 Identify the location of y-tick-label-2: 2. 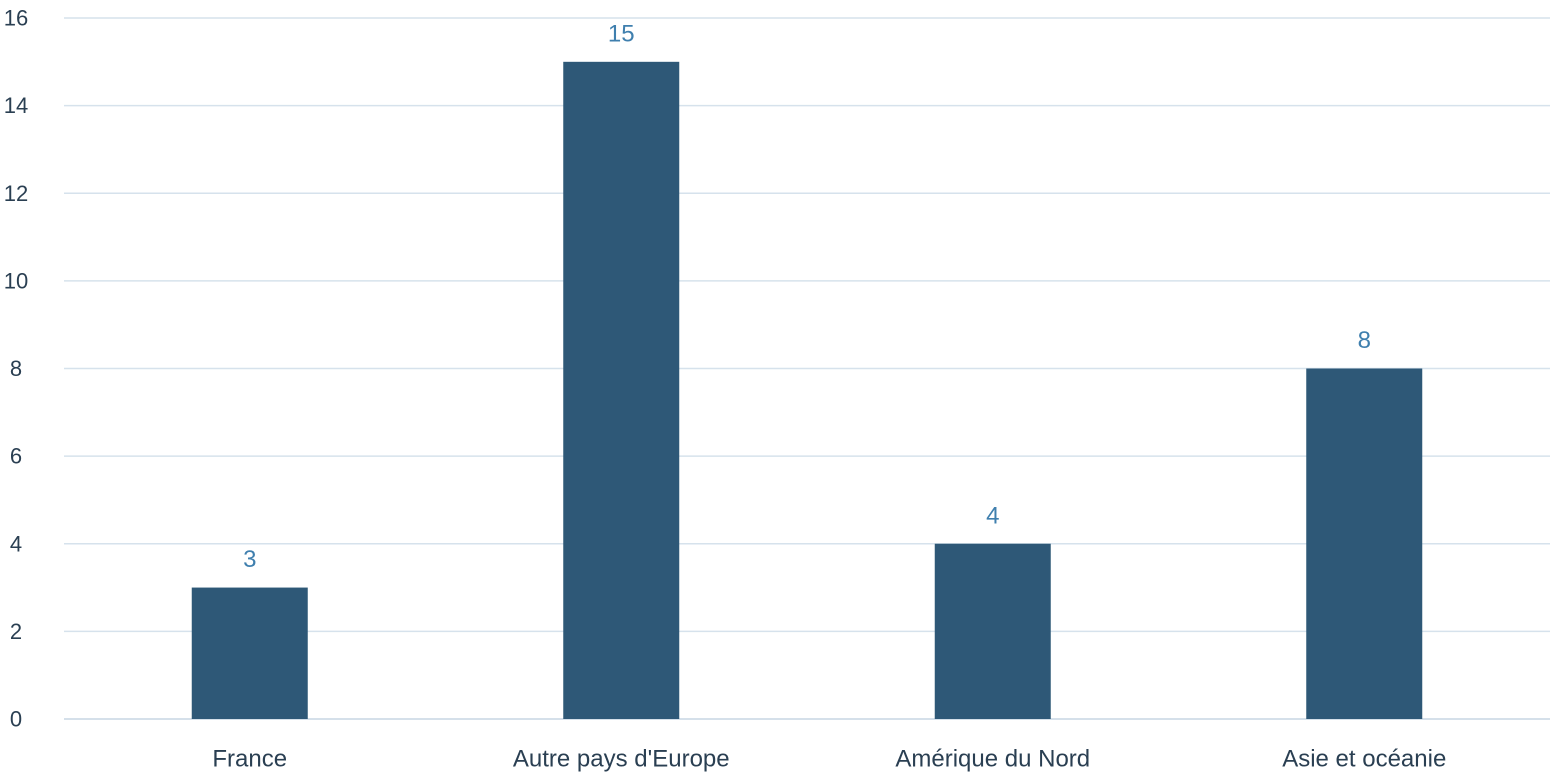
(16, 631).